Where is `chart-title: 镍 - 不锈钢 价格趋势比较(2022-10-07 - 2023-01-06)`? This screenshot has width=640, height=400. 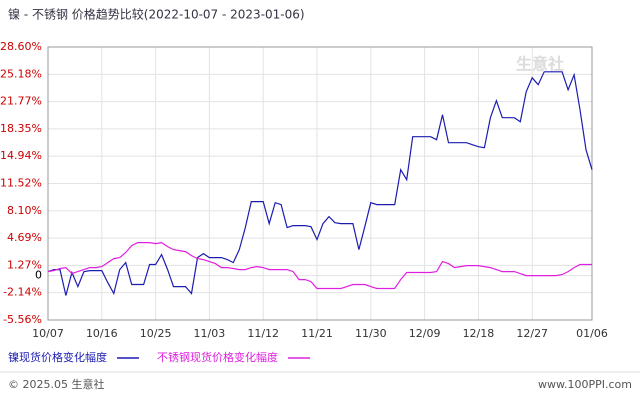 chart-title: 镍 - 不锈钢 价格趋势比较(2022-10-07 - 2023-01-06) is located at coordinates (156, 14).